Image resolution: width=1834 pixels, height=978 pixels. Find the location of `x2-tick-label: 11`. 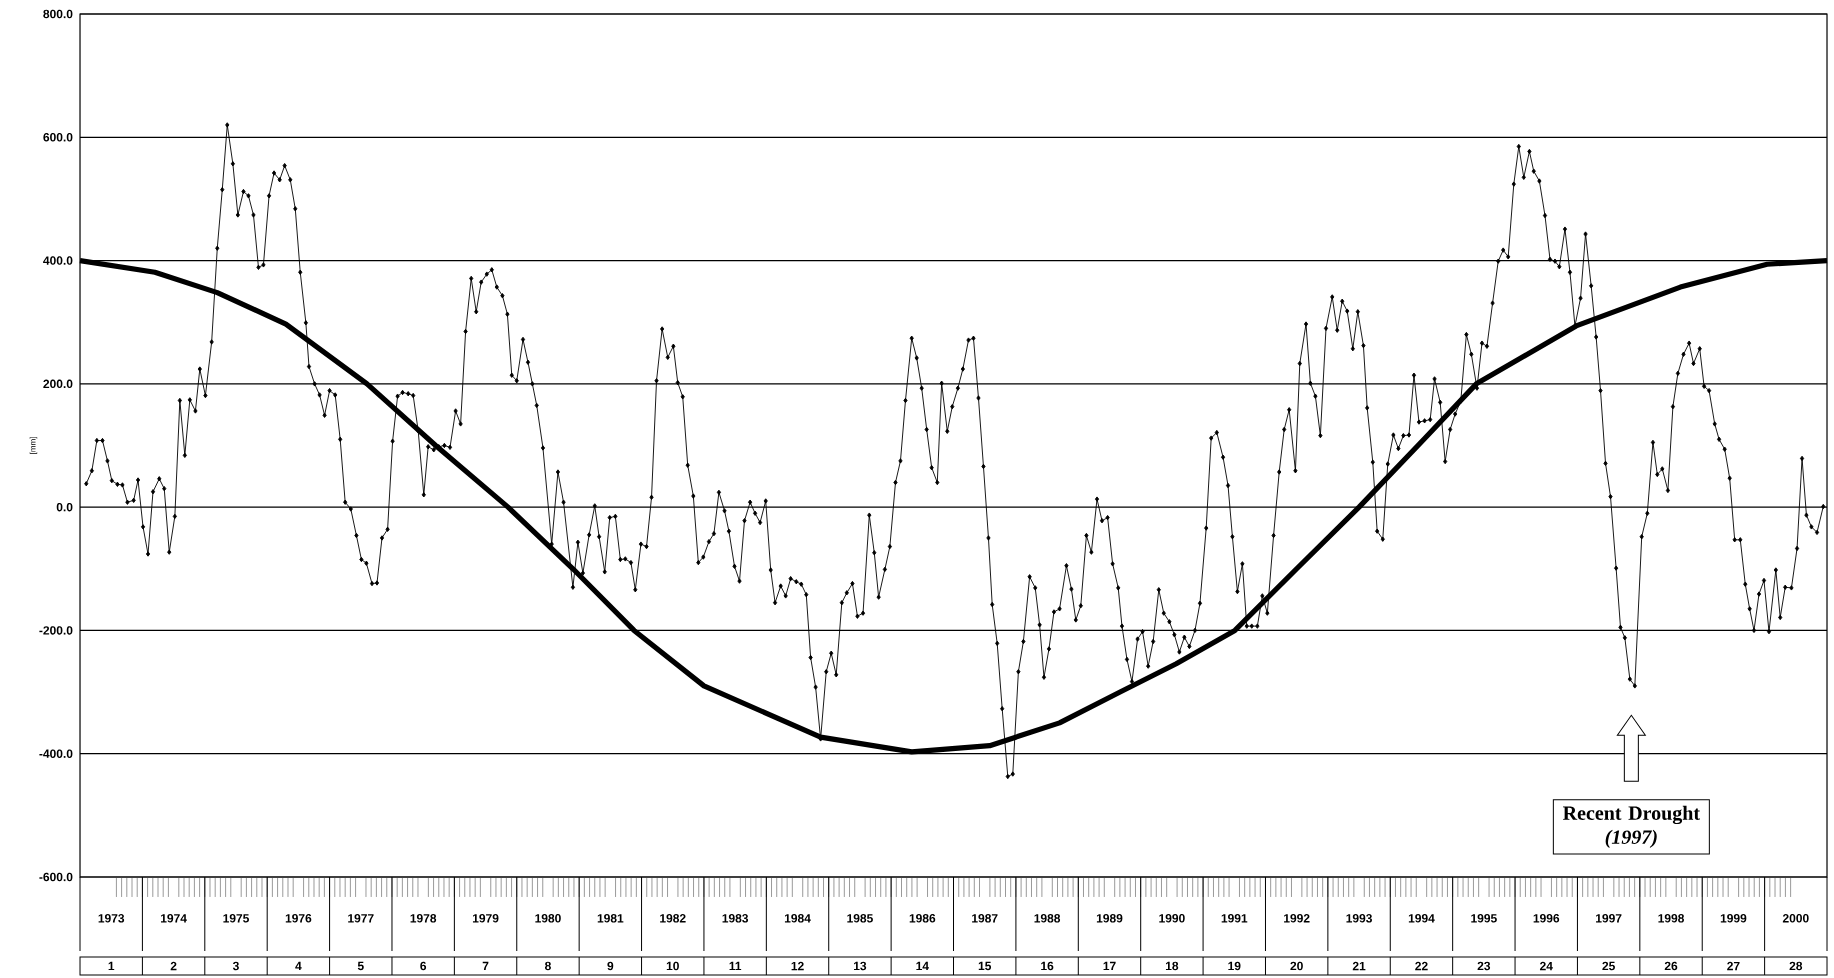

x2-tick-label: 11 is located at coordinates (735, 966).